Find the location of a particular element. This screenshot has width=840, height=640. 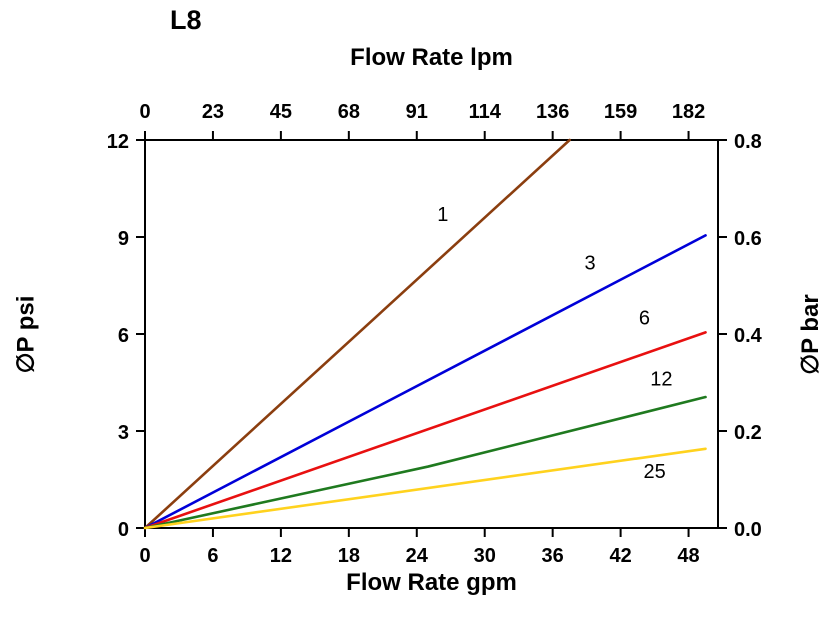

series-label-6: 6 is located at coordinates (644, 318).